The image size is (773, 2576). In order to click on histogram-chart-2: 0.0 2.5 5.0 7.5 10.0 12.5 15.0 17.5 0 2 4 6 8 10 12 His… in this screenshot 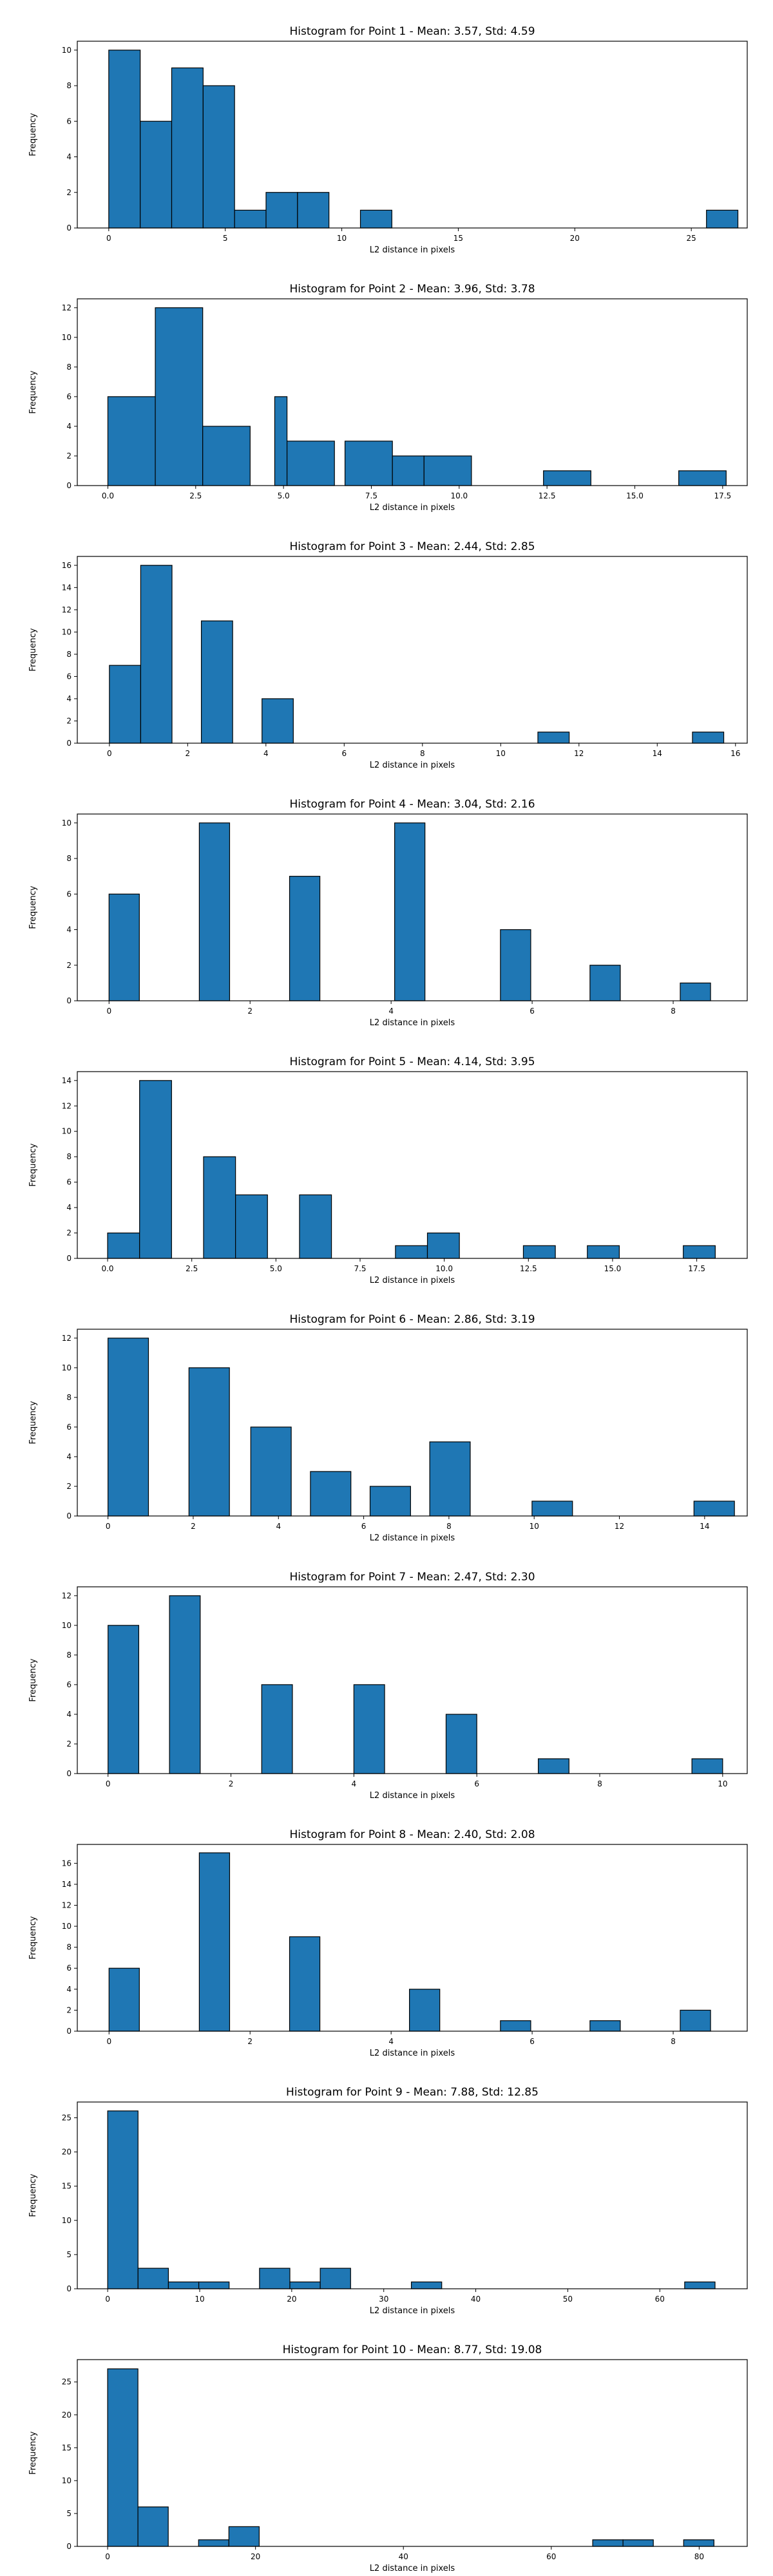, I will do `click(388, 398)`.